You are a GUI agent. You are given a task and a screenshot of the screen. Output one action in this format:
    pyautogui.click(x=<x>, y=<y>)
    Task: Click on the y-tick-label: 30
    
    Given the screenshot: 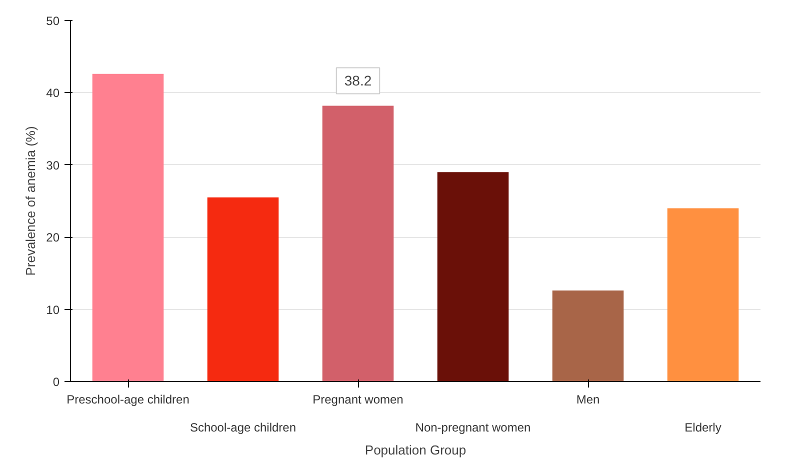 What is the action you would take?
    pyautogui.click(x=53, y=165)
    